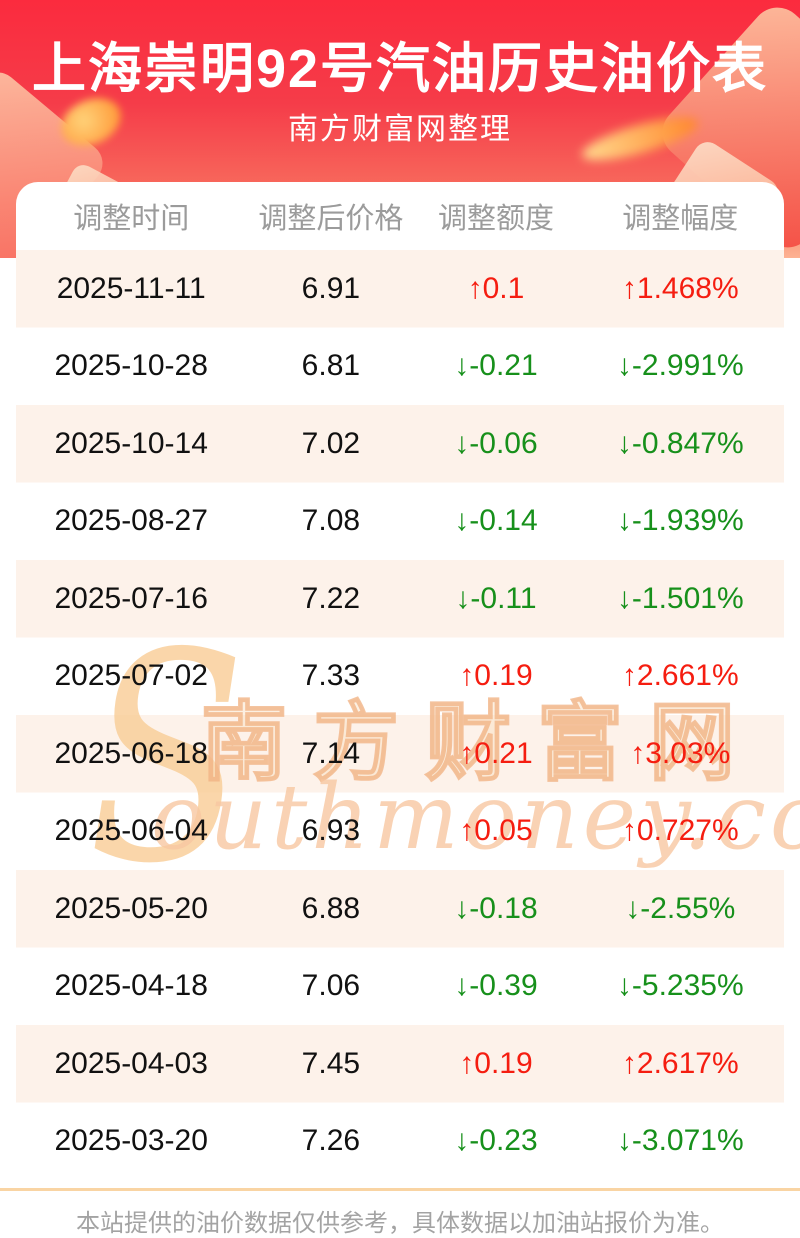 The width and height of the screenshot is (800, 1238). I want to click on cell-rate: ↓-2.55%, so click(680, 908).